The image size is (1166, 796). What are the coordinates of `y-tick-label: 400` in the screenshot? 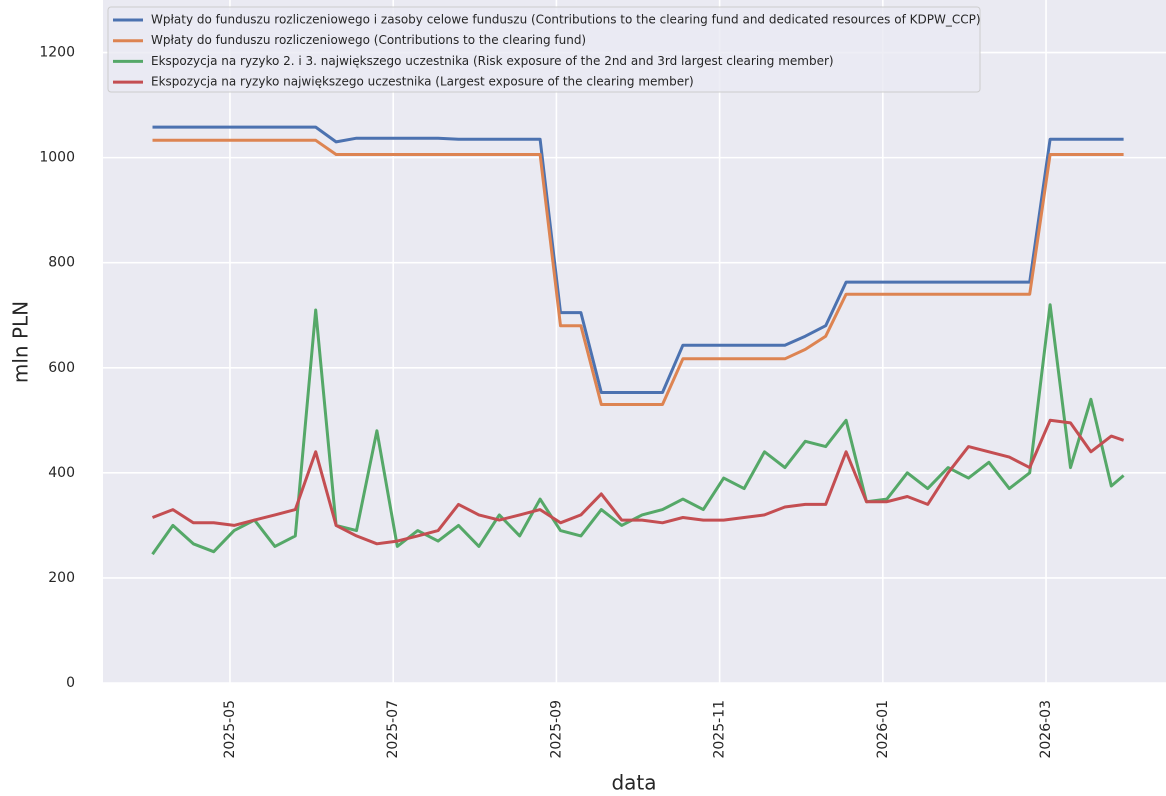 It's located at (61, 473).